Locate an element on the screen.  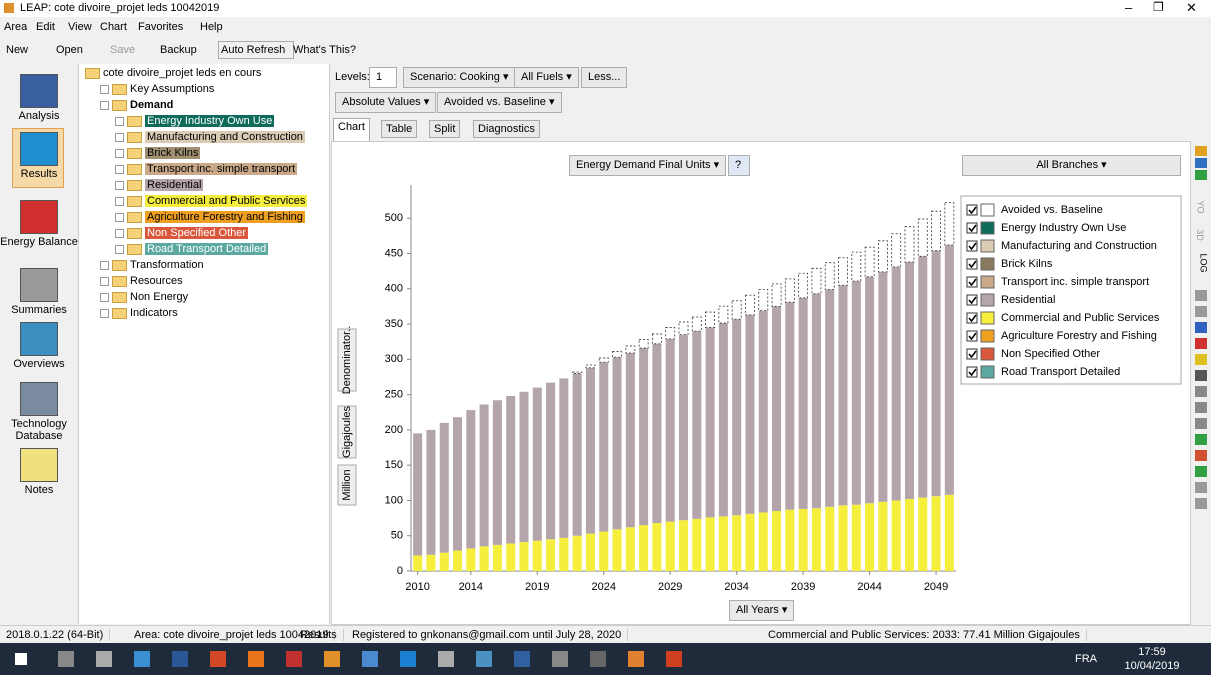
menu-item: Favorites is located at coordinates (161, 27).